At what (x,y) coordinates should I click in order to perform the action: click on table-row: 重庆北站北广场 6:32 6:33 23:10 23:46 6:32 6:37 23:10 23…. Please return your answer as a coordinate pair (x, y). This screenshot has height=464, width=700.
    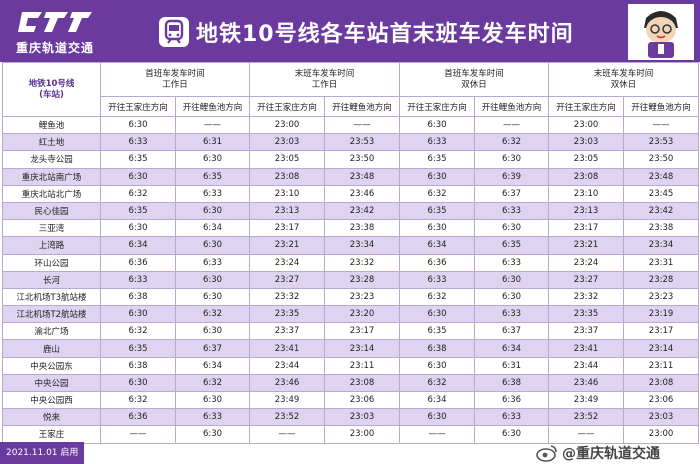
    Looking at the image, I should click on (351, 193).